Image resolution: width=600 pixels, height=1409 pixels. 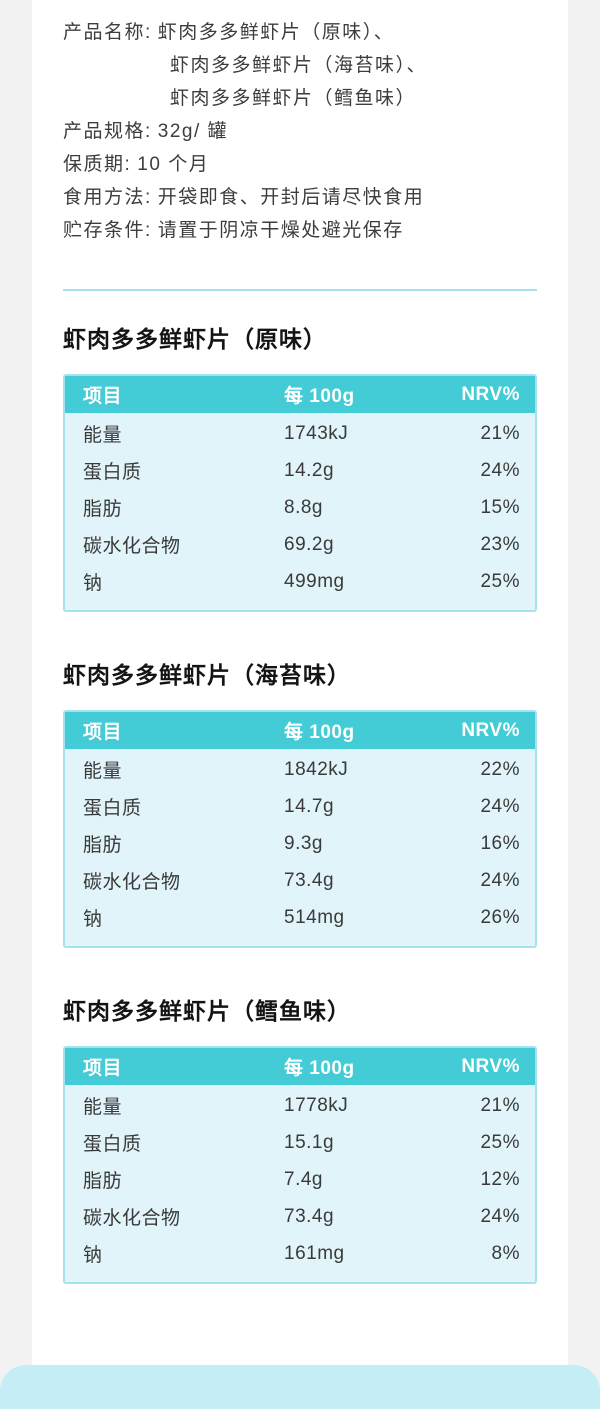 I want to click on nutrition-table: 项目 每 100g NRV% 能量 1842kJ 22% 蛋白质 14.7g, so click(x=300, y=829).